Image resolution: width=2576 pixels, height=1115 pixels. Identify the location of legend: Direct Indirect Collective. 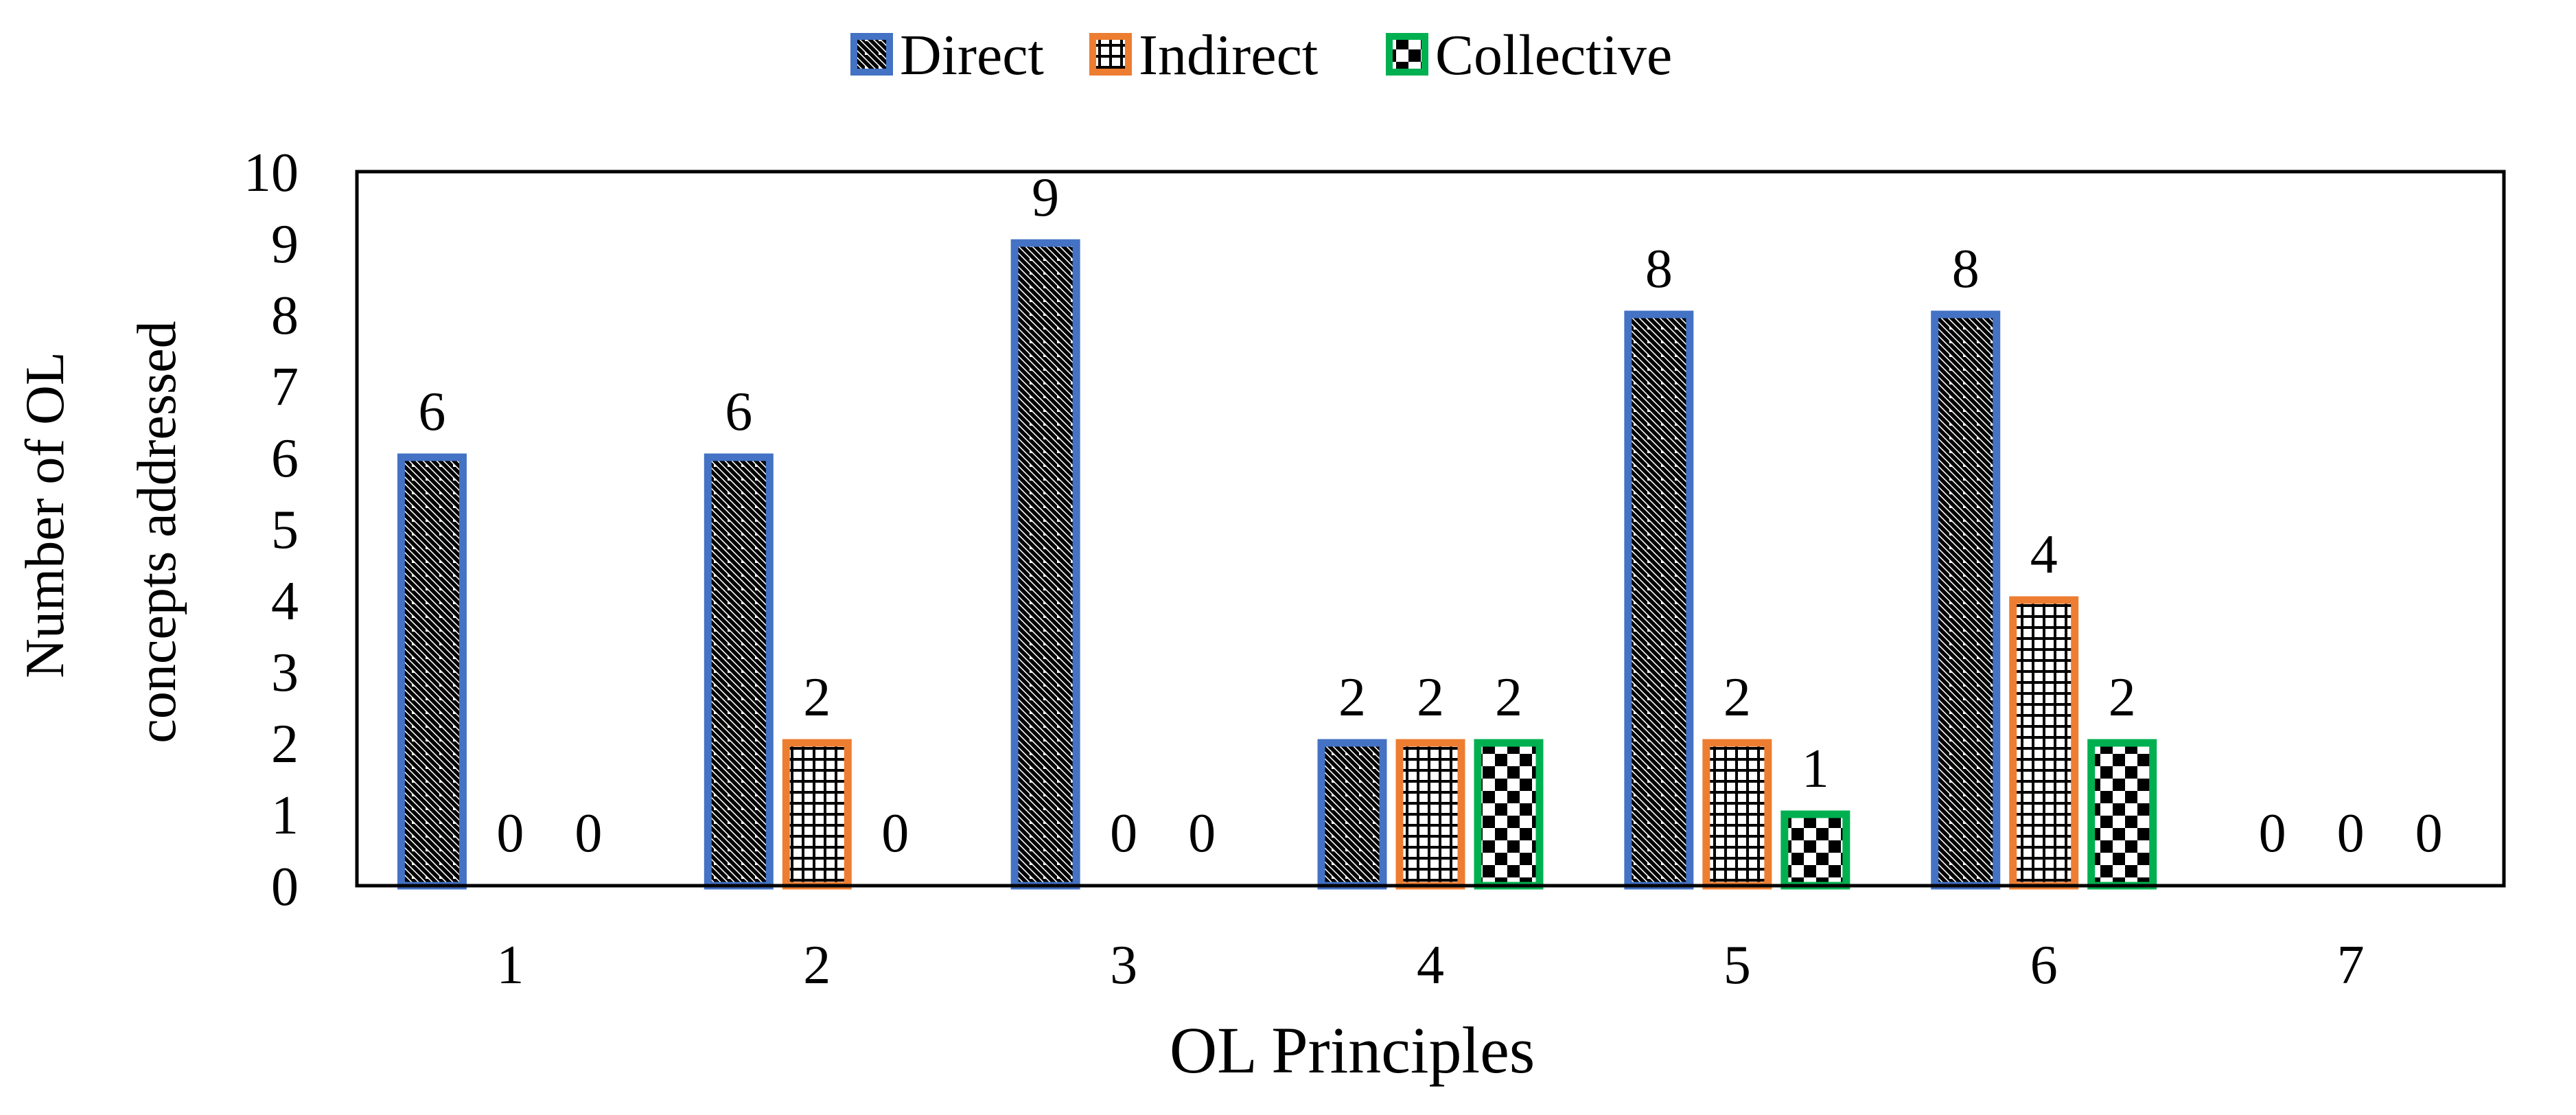
(1261, 55).